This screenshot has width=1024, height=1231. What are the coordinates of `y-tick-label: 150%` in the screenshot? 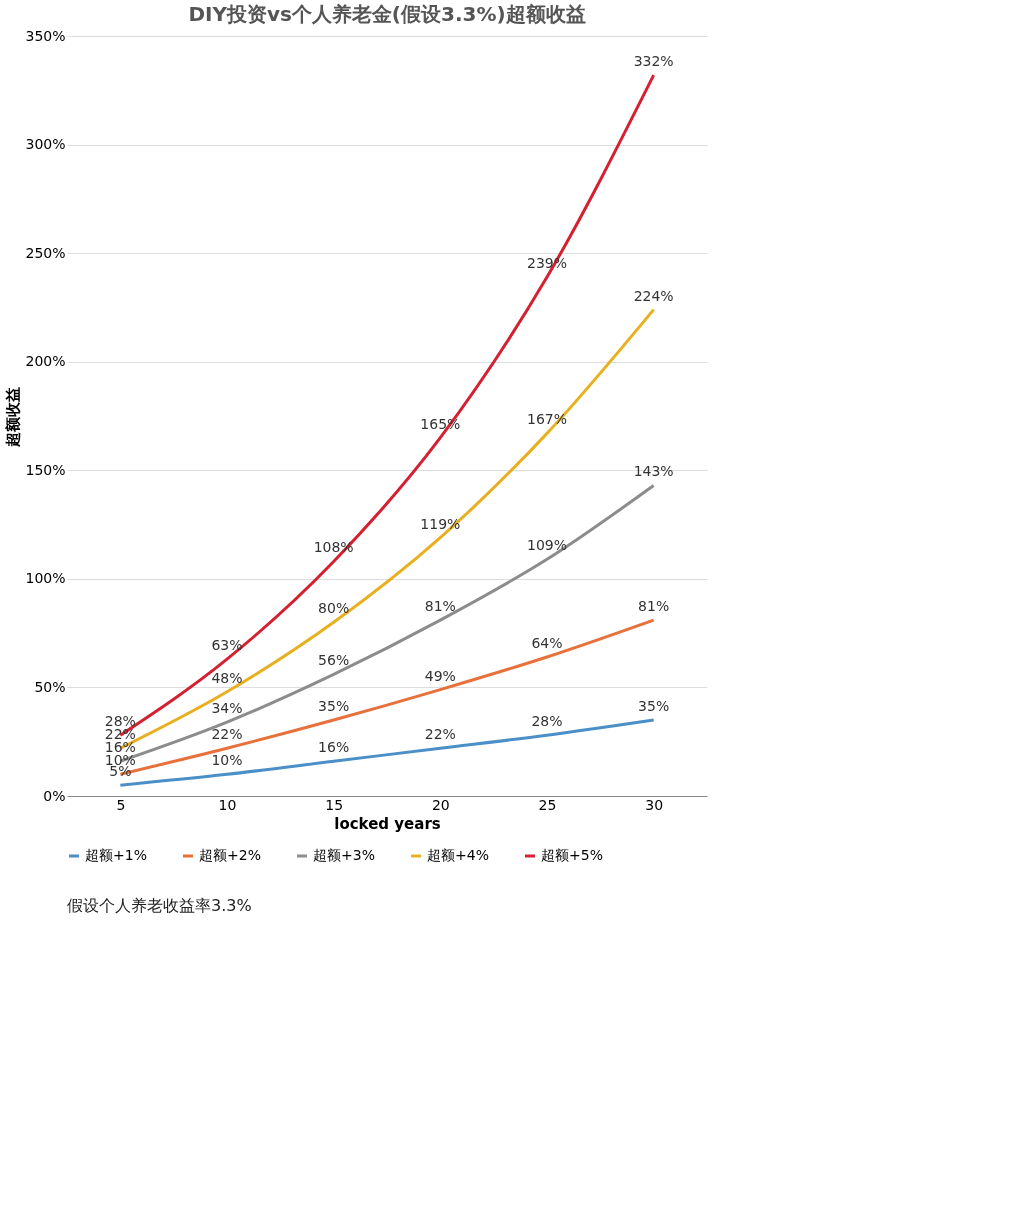 It's located at (45, 469).